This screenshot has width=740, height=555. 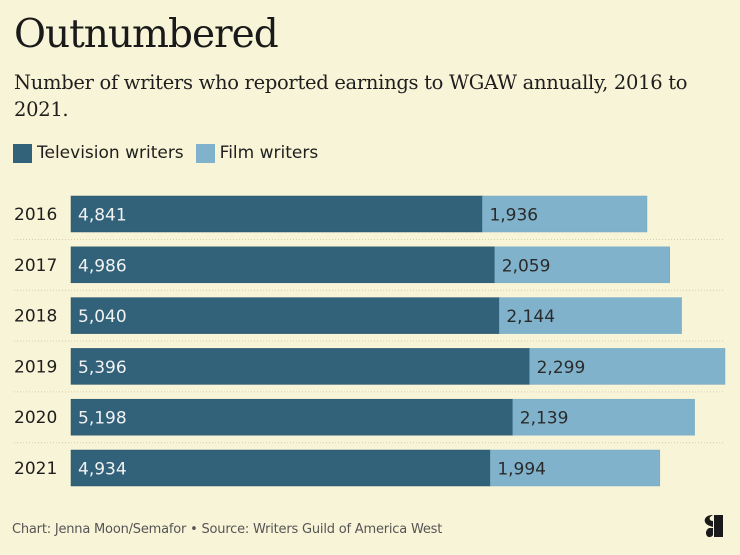 I want to click on data-label-film-2021: 1,994, so click(x=521, y=470).